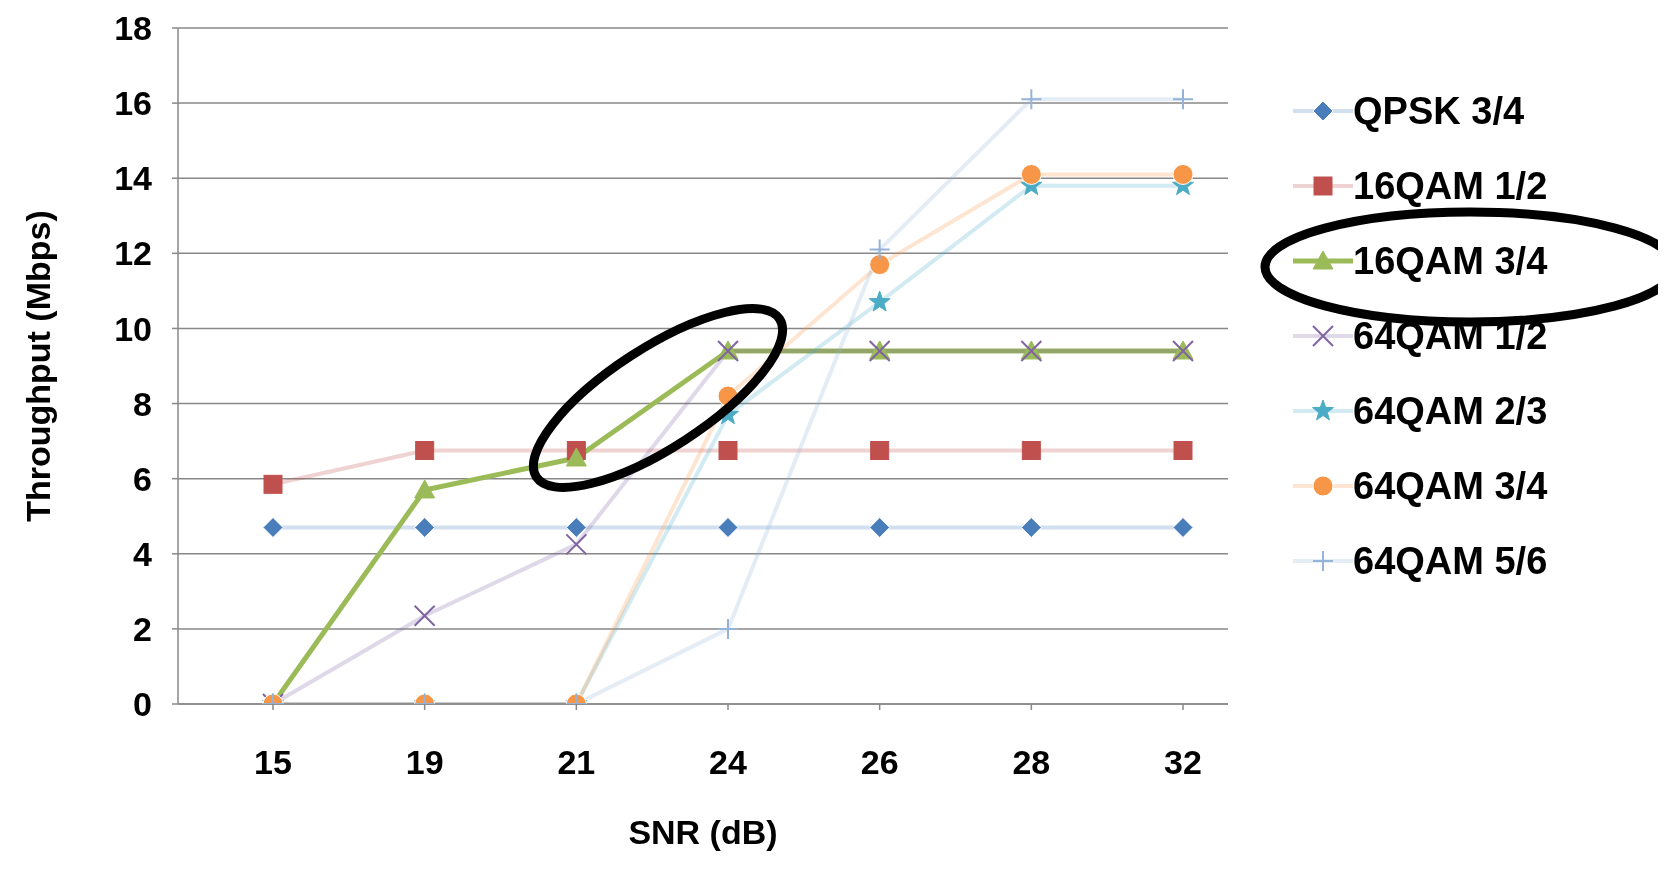  I want to click on legend-label: 64QAM 2/3, so click(1450, 411).